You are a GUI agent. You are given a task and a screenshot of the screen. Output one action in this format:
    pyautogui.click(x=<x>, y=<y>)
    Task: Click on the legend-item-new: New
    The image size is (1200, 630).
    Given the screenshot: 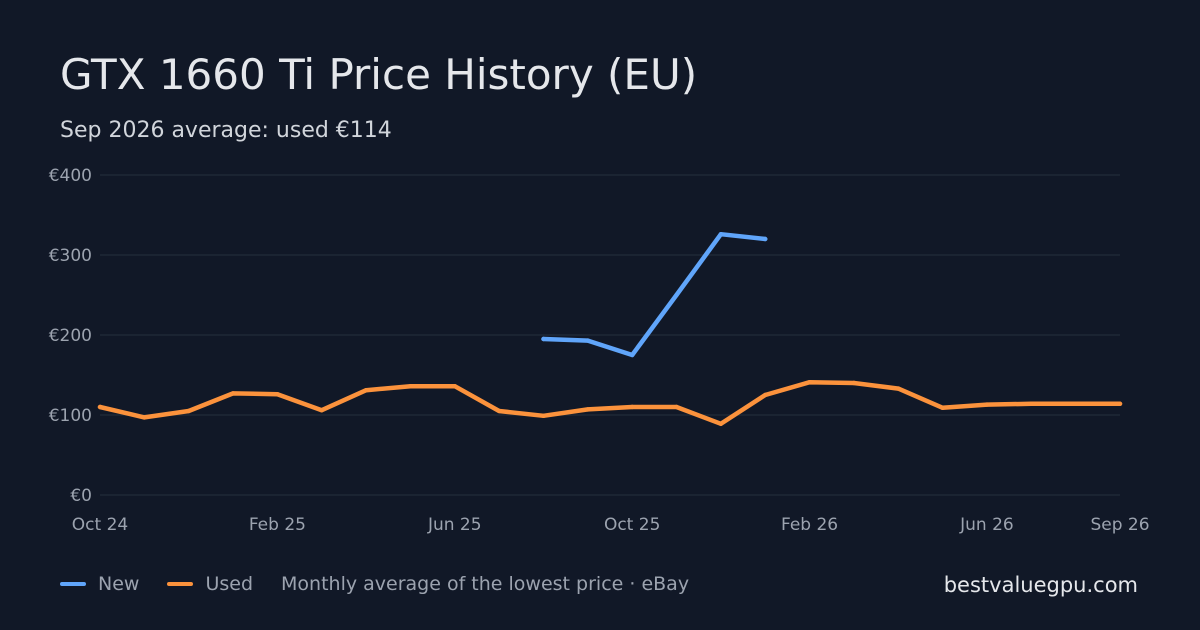 What is the action you would take?
    pyautogui.click(x=99, y=584)
    